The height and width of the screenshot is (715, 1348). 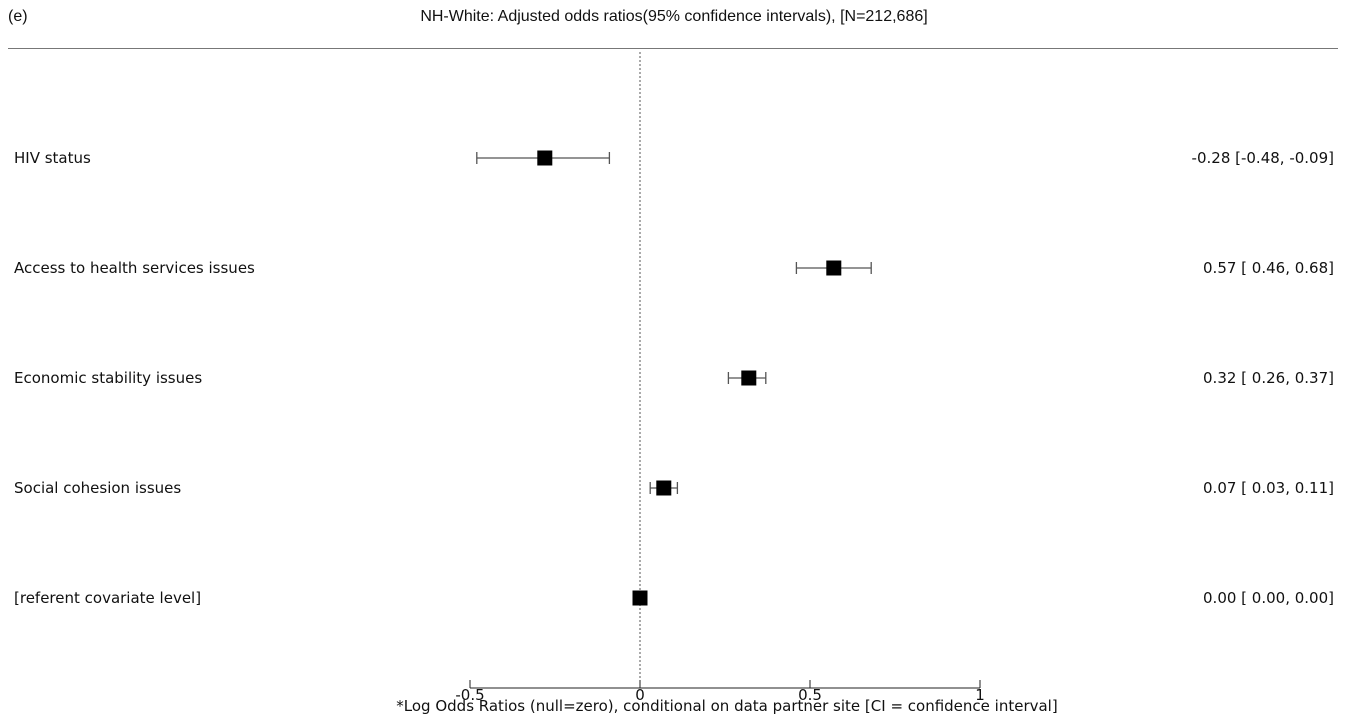 I want to click on row-estimate-text: 0.00 [ 0.00, 0.00], so click(x=1268, y=598).